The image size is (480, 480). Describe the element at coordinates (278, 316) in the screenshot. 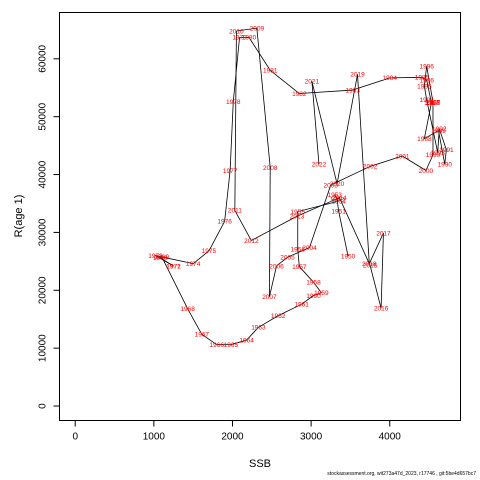

I see `point-label: 1962` at that location.